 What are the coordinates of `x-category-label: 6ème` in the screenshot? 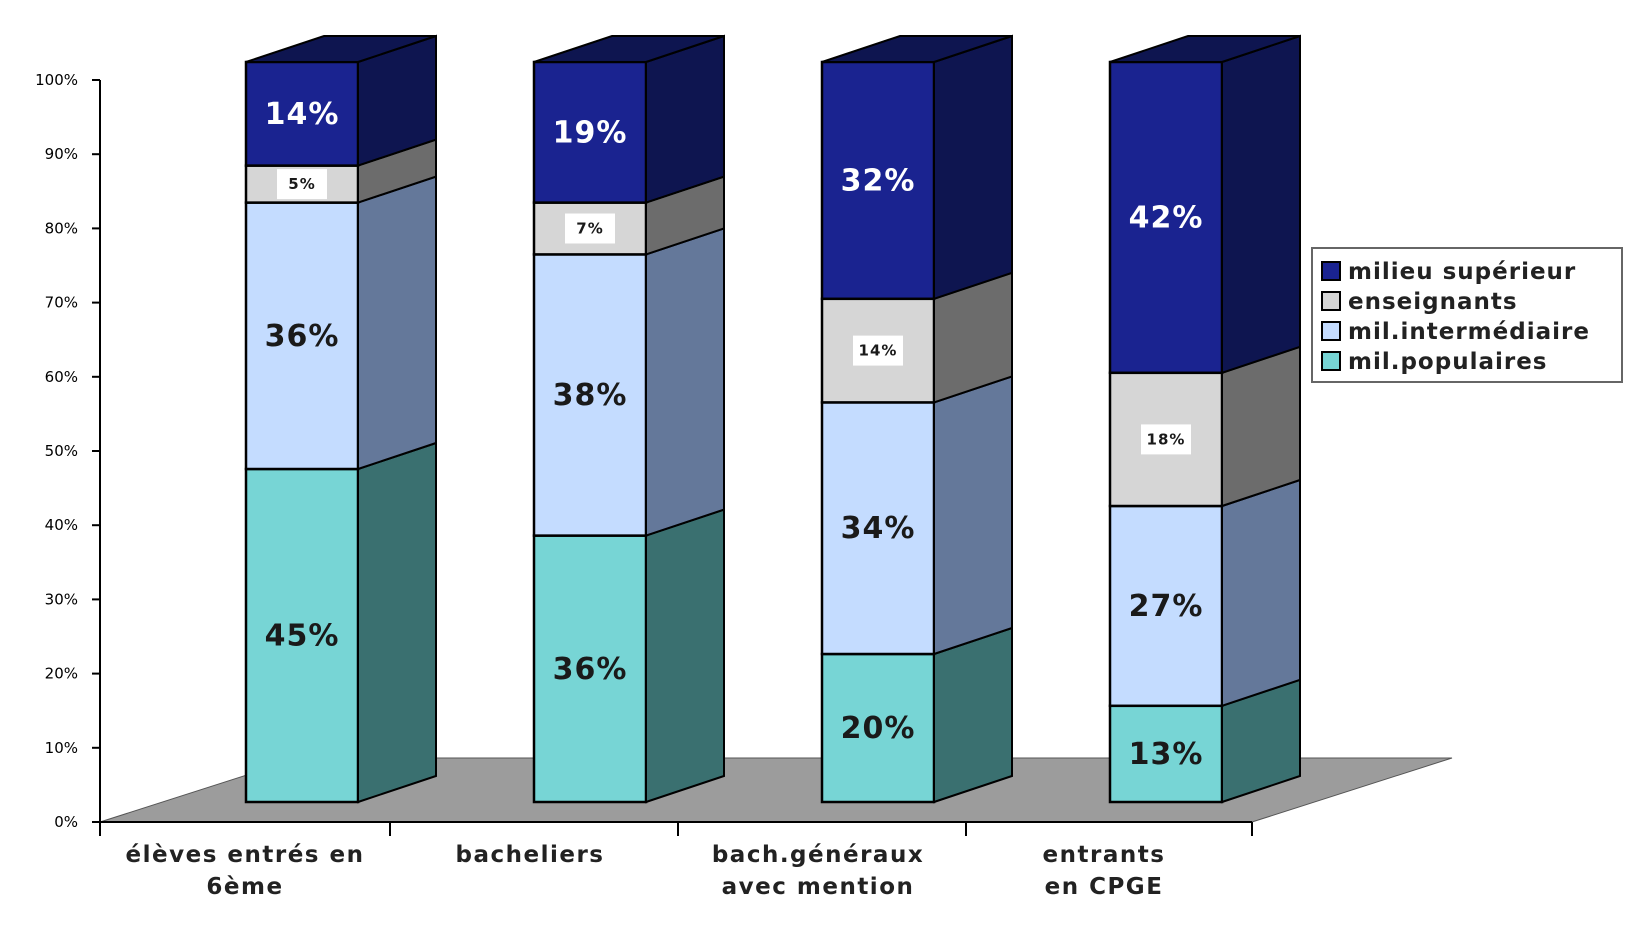 It's located at (244, 887).